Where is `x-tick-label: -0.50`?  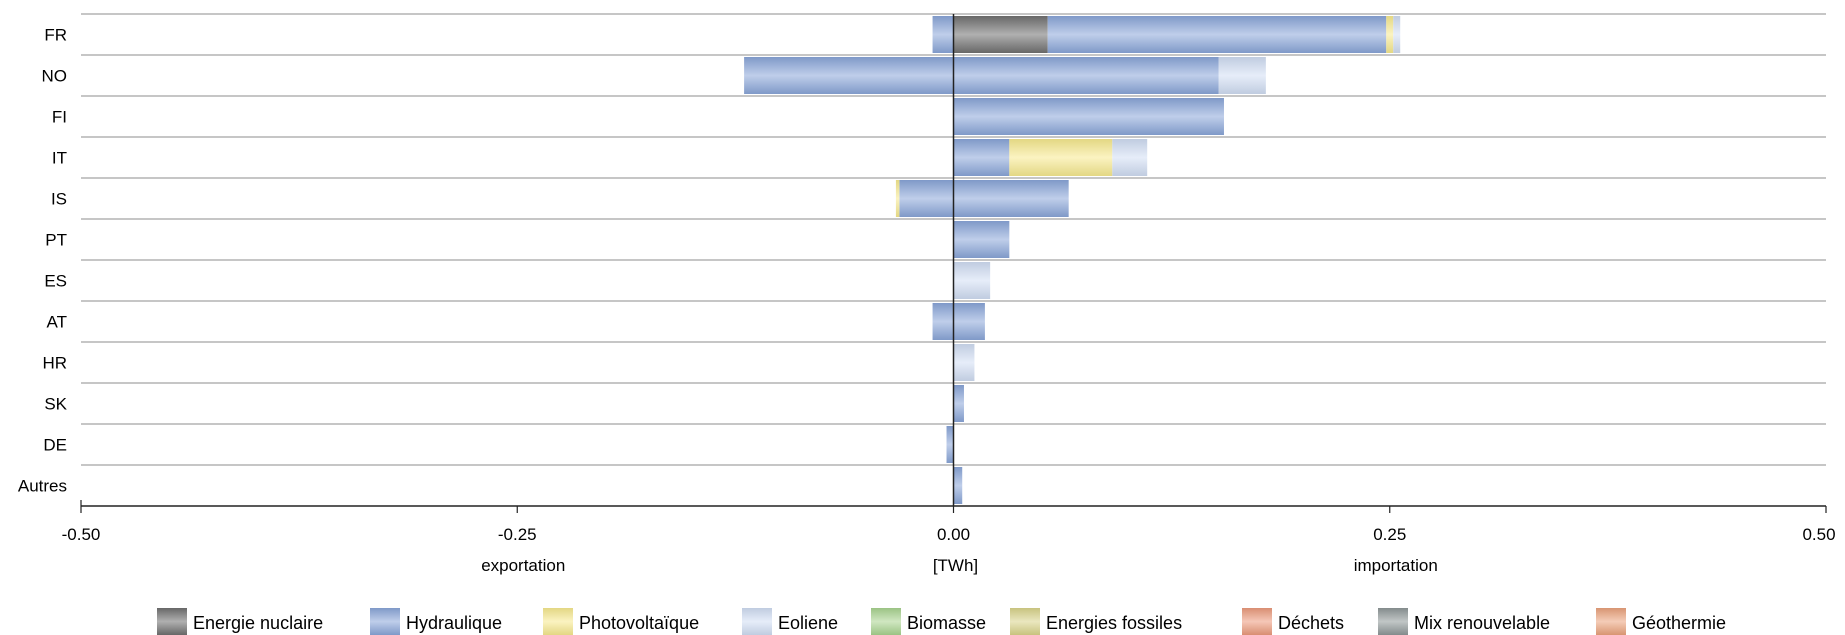 x-tick-label: -0.50 is located at coordinates (81, 534).